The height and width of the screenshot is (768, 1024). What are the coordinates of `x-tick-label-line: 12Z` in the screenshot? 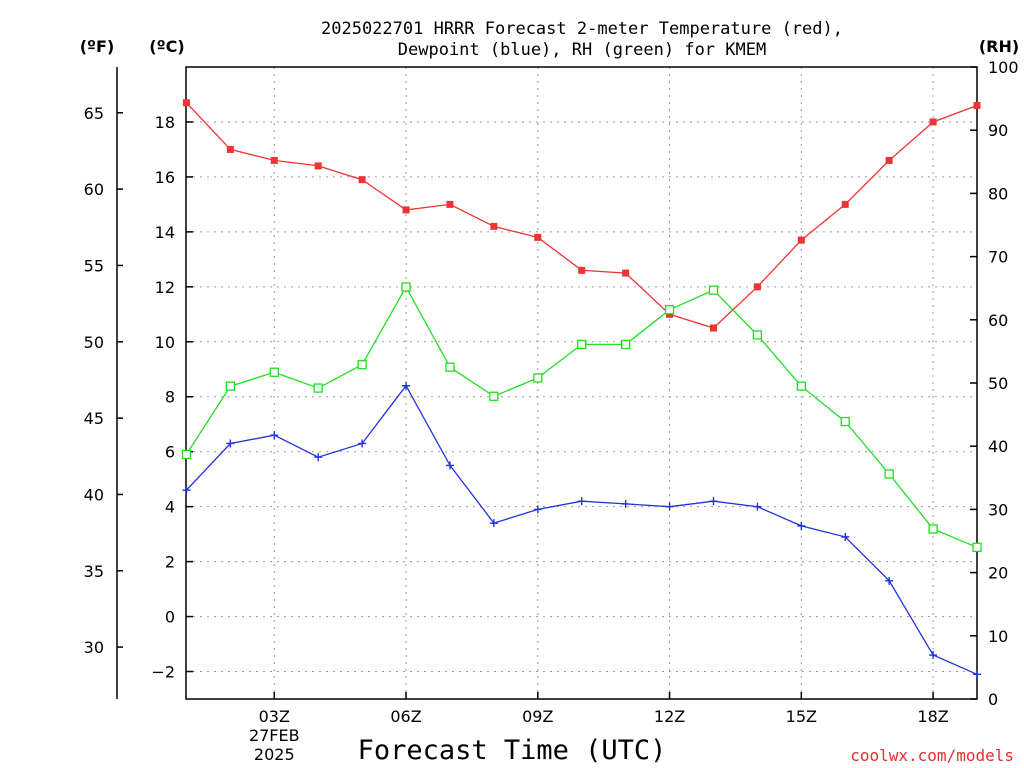 It's located at (669, 716).